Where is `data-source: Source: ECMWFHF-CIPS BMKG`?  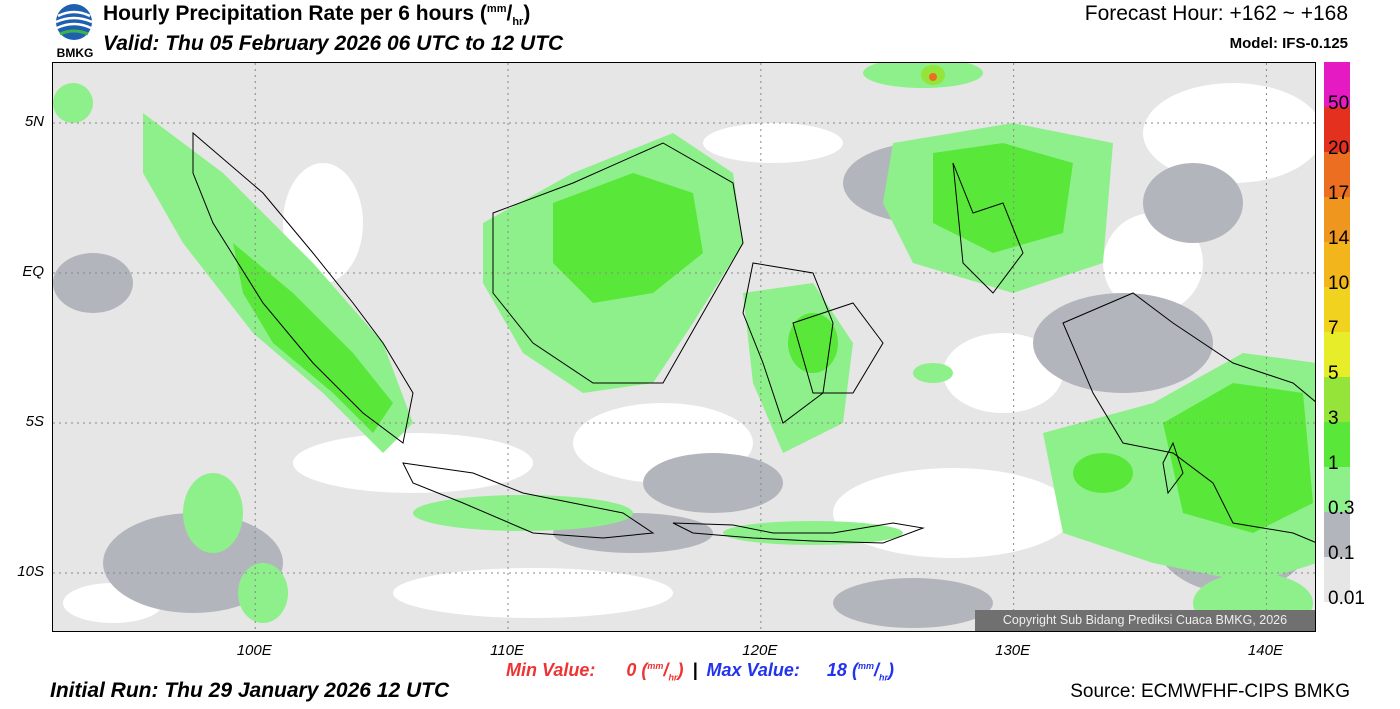 data-source: Source: ECMWFHF-CIPS BMKG is located at coordinates (1210, 691).